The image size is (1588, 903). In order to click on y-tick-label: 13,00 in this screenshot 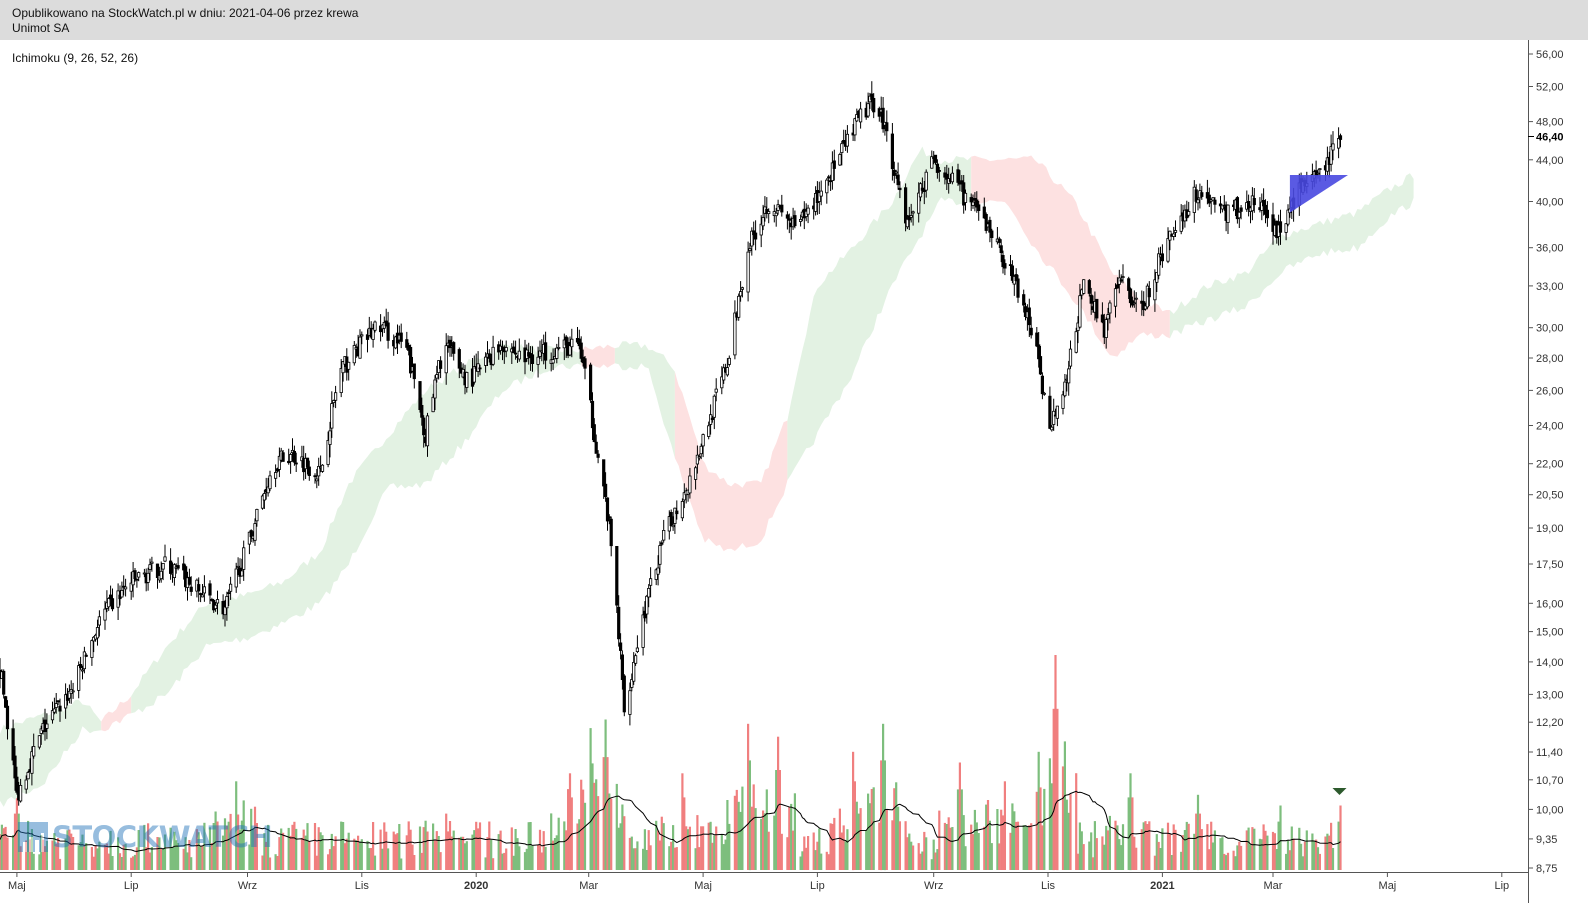, I will do `click(1550, 695)`.